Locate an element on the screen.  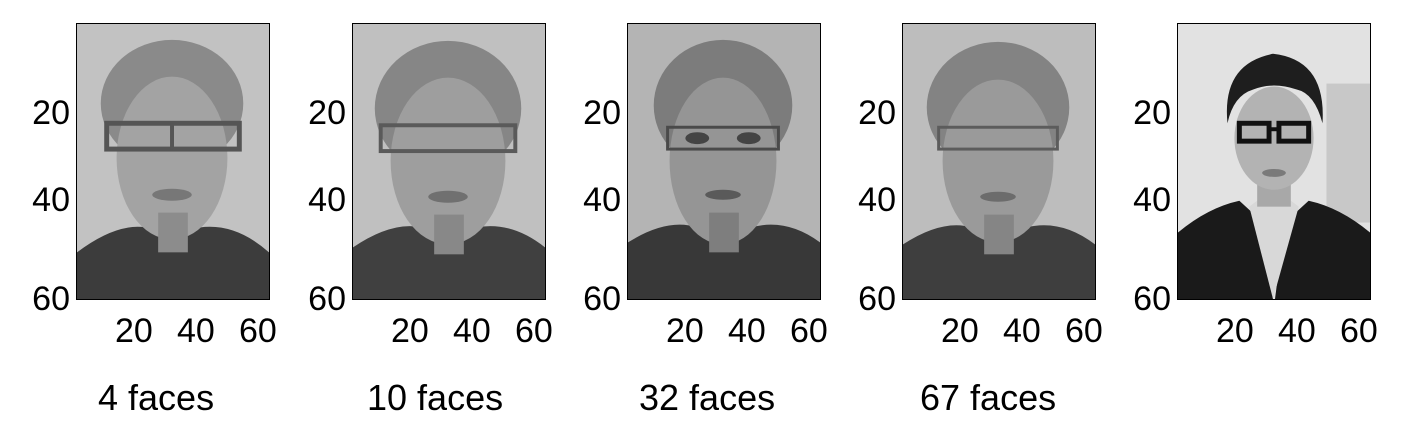
caption: 32 faces is located at coordinates (707, 397).